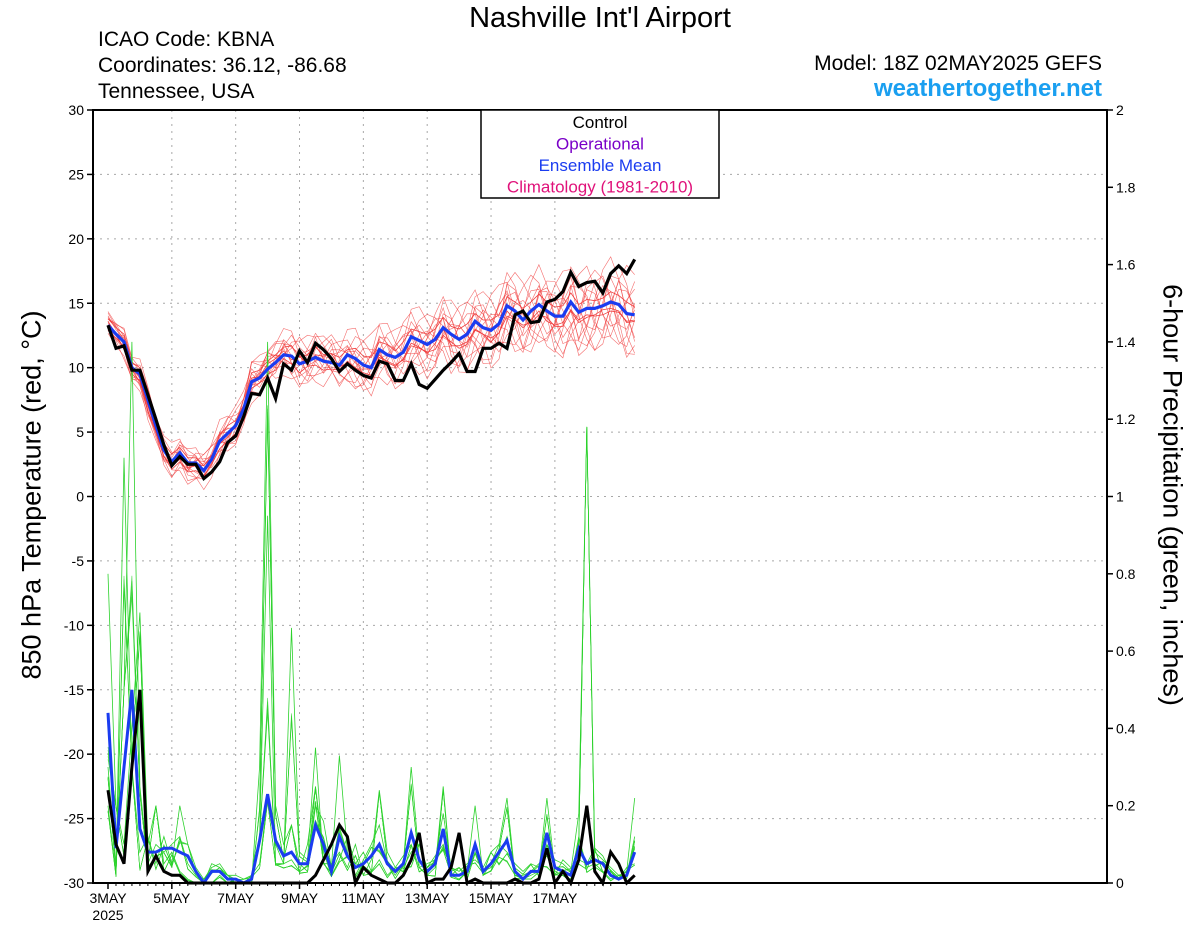 This screenshot has height=927, width=1200. Describe the element at coordinates (76, 303) in the screenshot. I see `y-tick-label: 15` at that location.